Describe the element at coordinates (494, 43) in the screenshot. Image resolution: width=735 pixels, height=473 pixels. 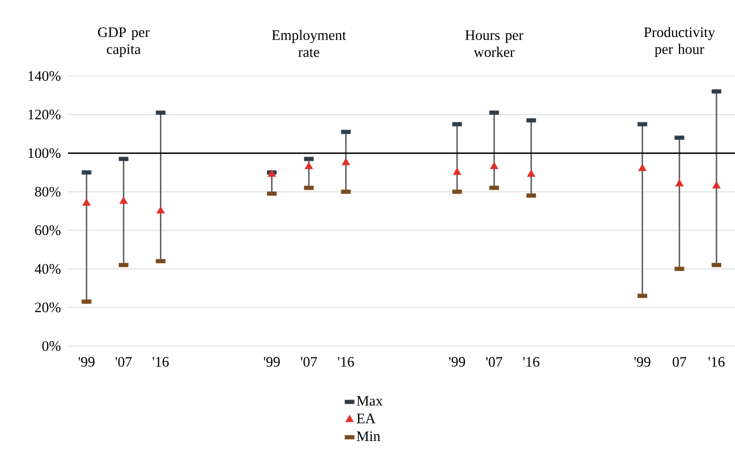
I see `text: Hours per worker` at that location.